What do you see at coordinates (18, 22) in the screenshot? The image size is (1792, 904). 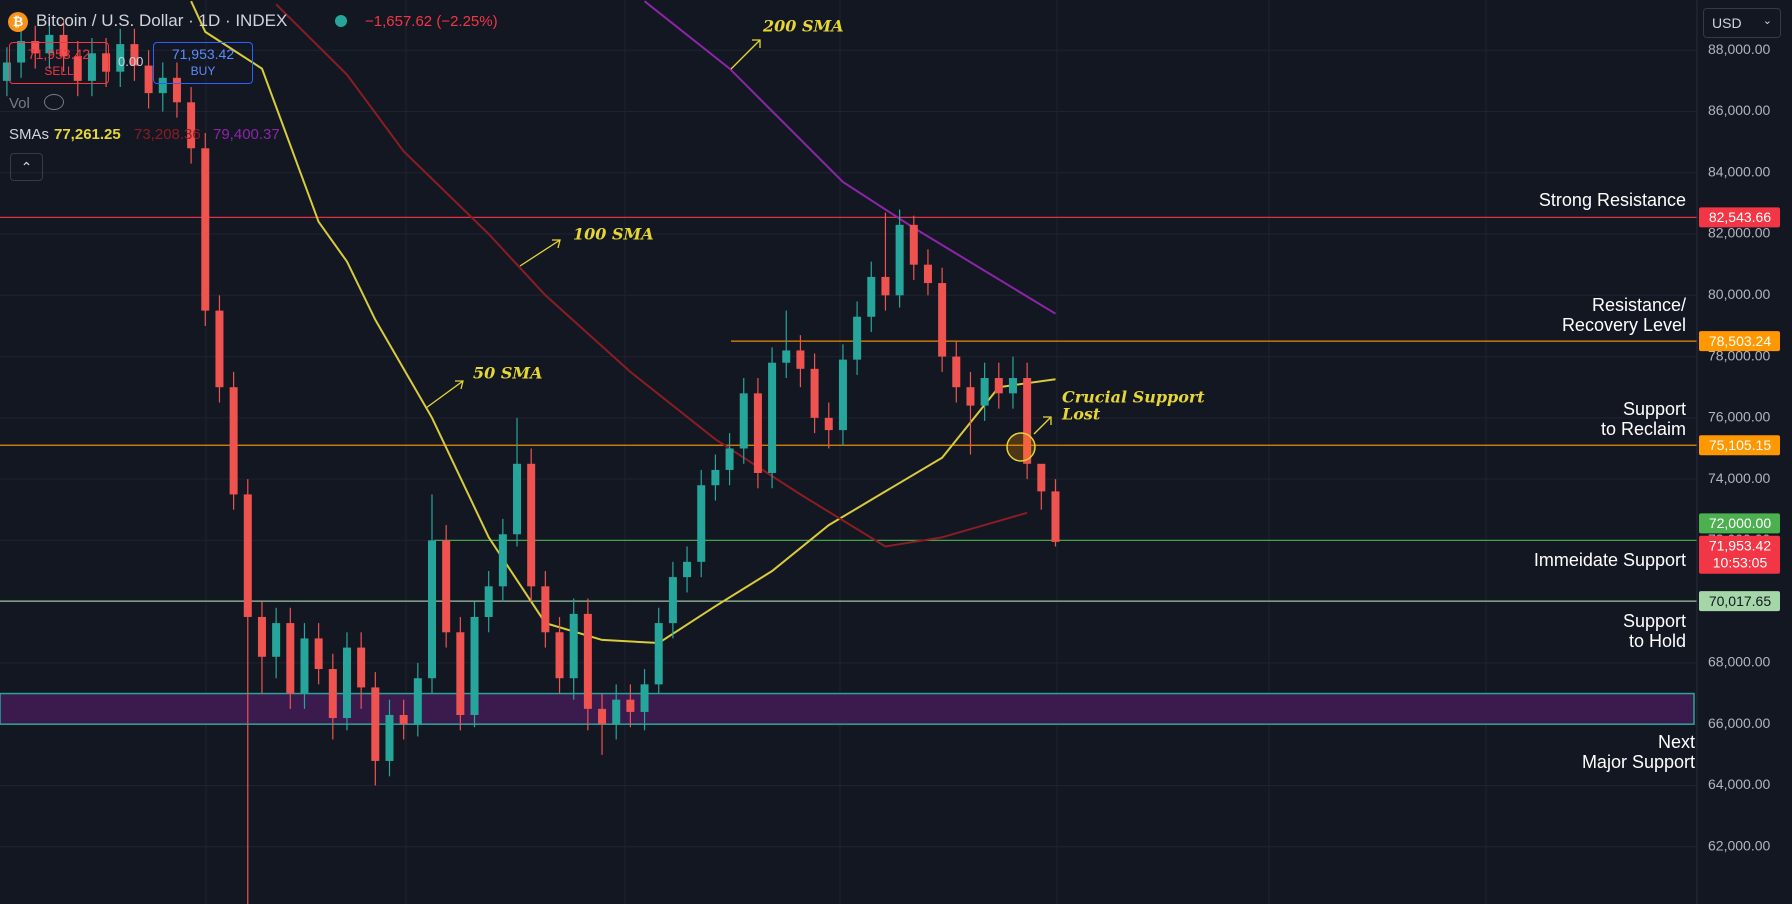 I see `coin-icon: ₿` at bounding box center [18, 22].